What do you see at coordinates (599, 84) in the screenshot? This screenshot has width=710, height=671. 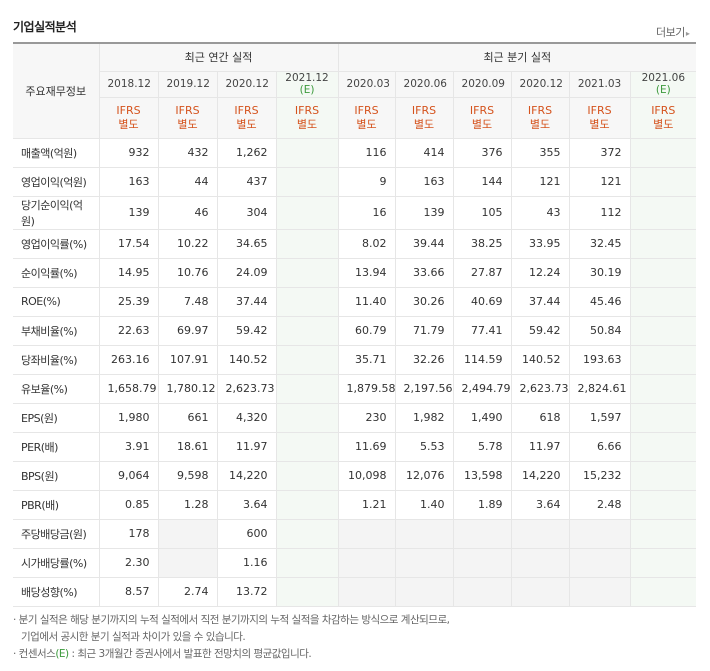 I see `period-quarter: 2021.03` at bounding box center [599, 84].